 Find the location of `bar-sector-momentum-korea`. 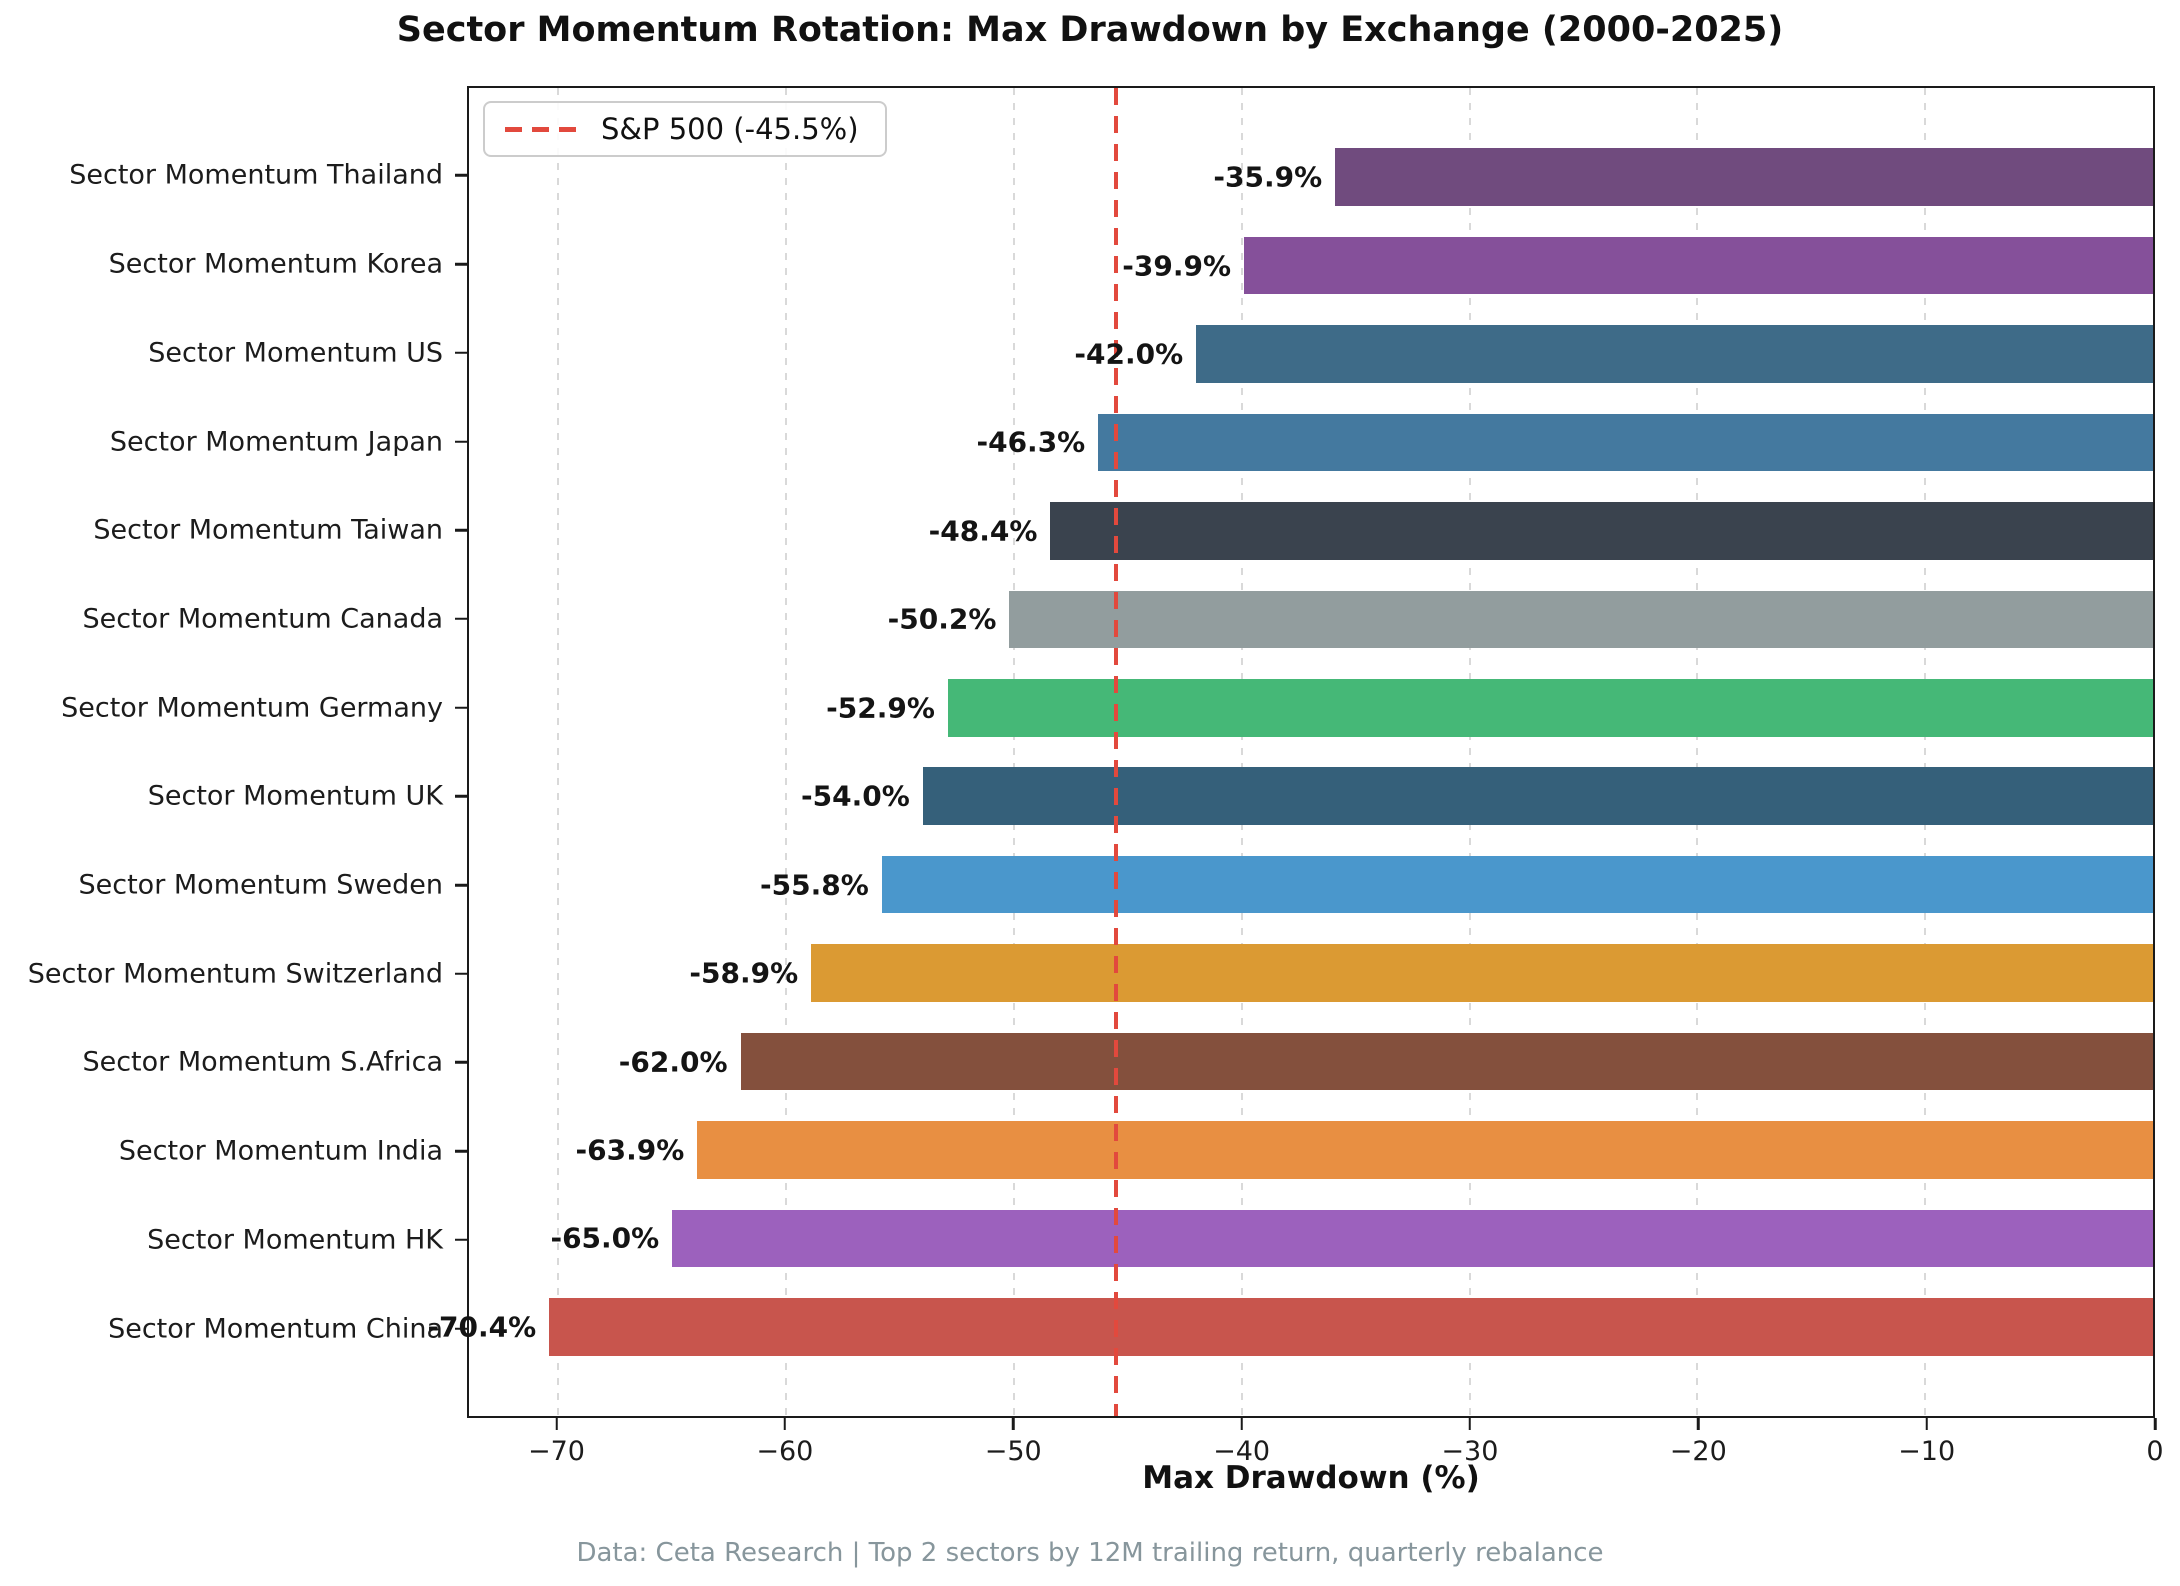

bar-sector-momentum-korea is located at coordinates (1698, 265).